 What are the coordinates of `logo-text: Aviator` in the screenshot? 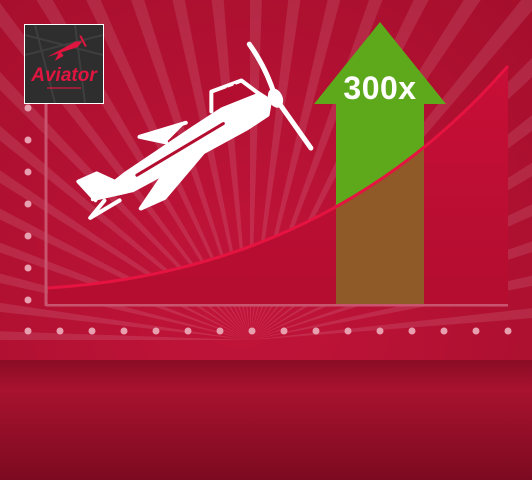 It's located at (64, 75).